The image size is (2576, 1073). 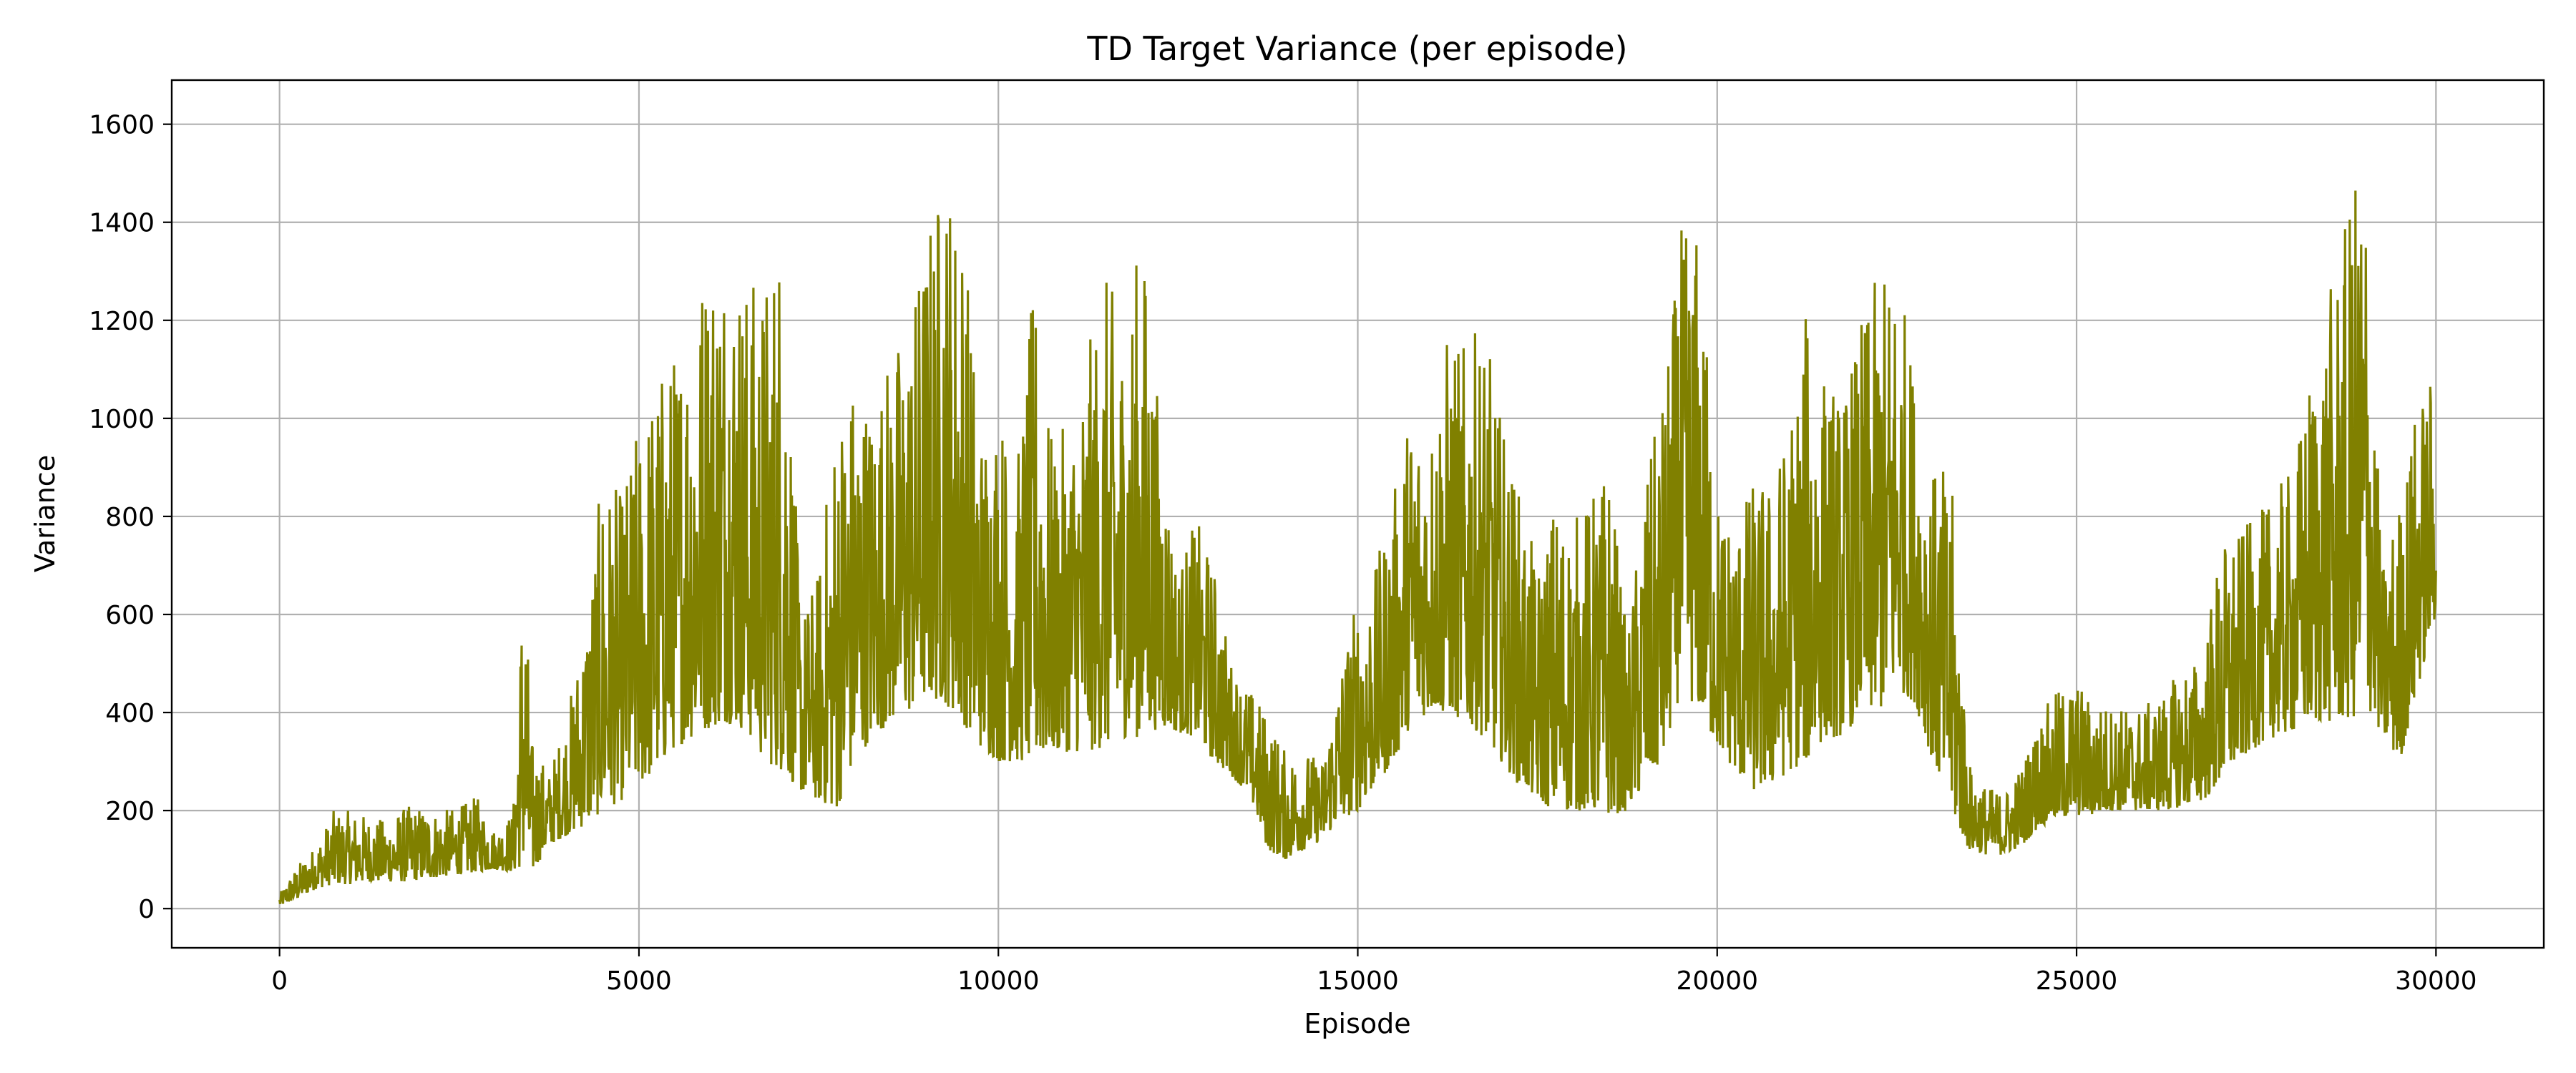 I want to click on x-tick-label: 25000, so click(x=2077, y=981).